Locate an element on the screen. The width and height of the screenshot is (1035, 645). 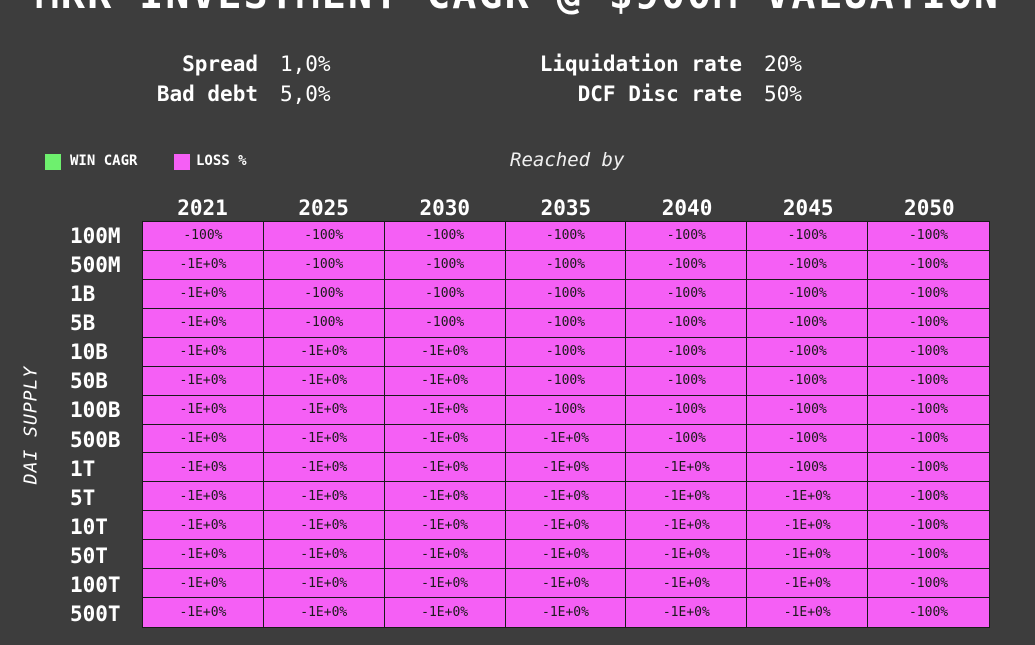
legend-win-swatch is located at coordinates (53, 162).